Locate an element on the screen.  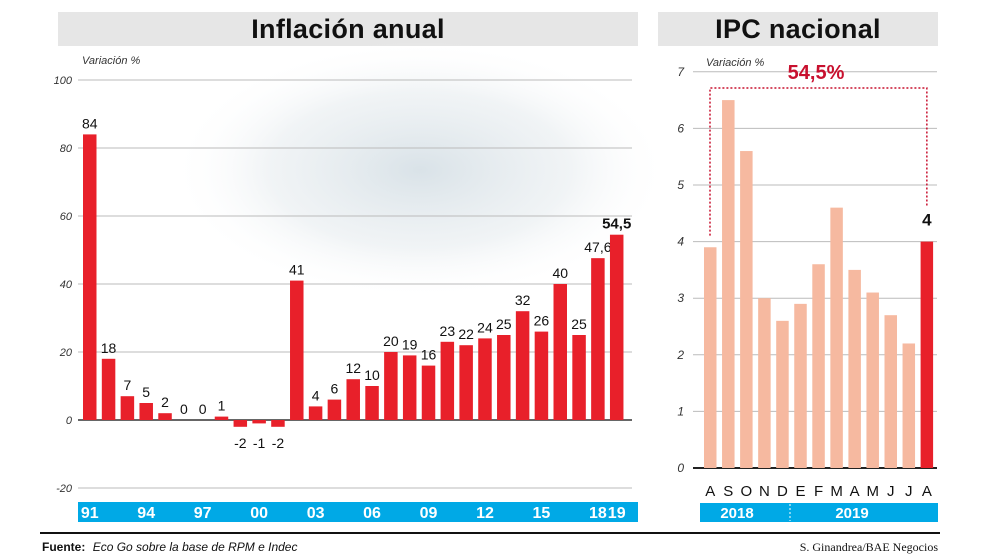
data-label: 6 is located at coordinates (335, 389).